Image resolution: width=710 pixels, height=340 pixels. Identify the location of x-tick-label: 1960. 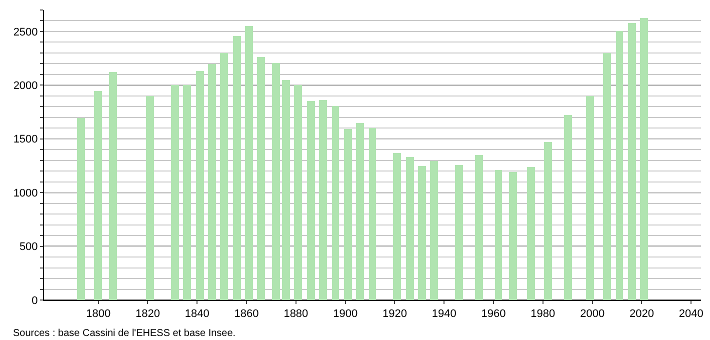
(493, 314).